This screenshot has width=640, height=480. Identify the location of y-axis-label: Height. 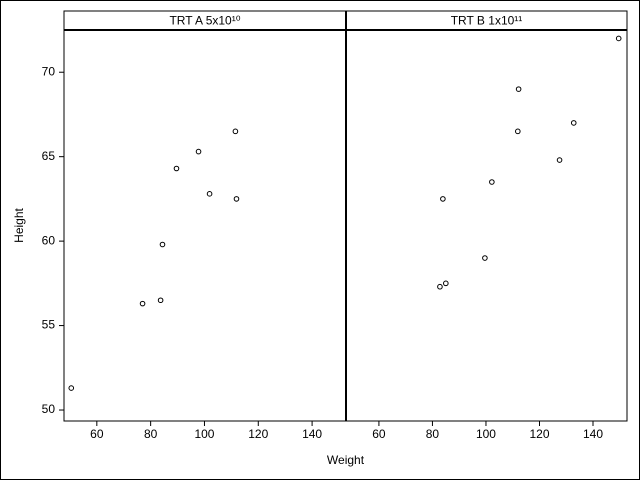
(19, 224).